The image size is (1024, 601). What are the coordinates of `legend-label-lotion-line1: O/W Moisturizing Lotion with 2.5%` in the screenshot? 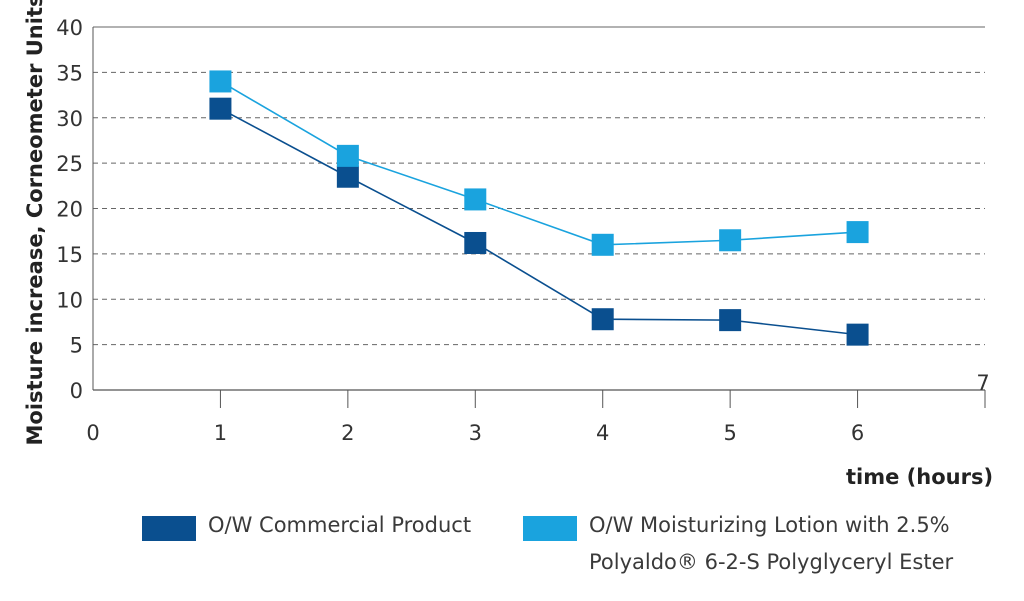 It's located at (769, 525).